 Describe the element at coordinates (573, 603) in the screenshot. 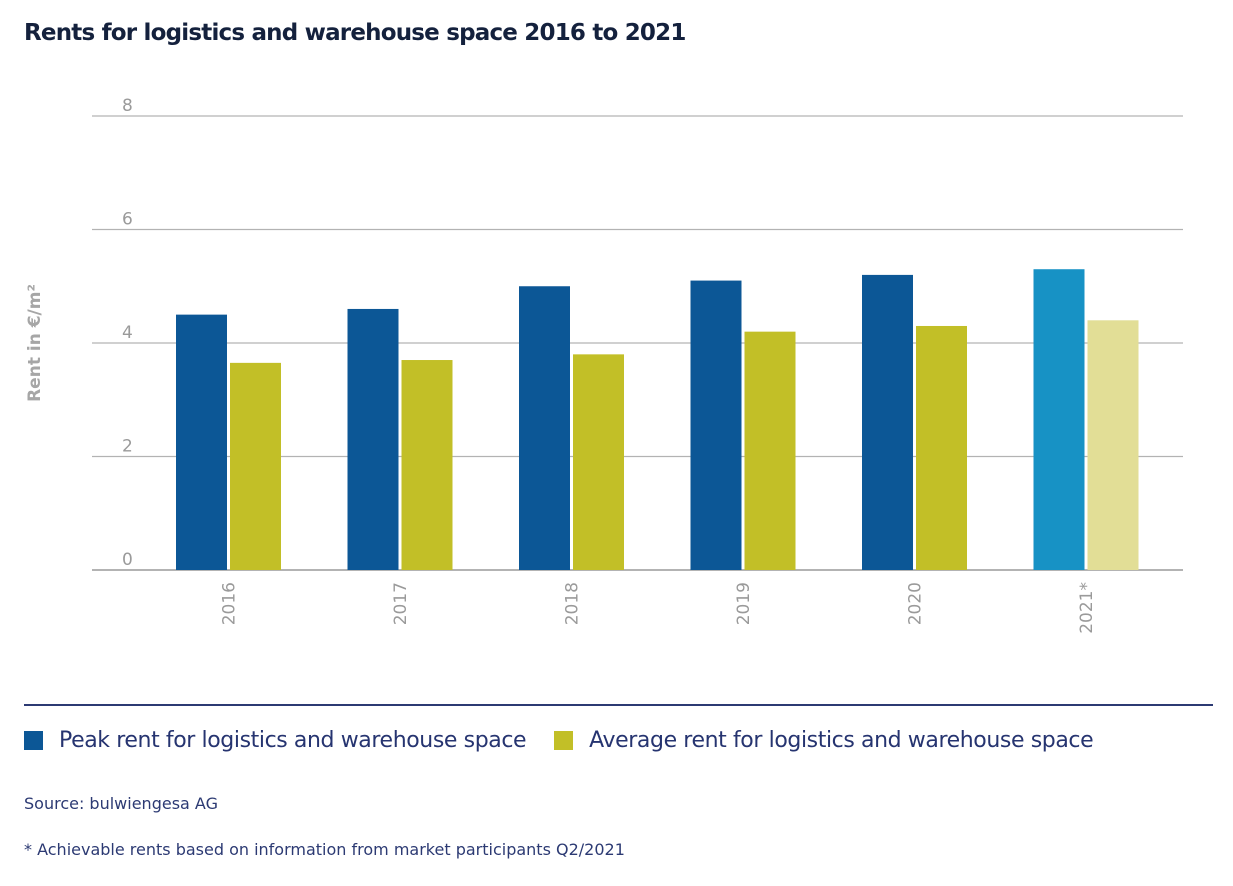

I see `x-tick-label: 2018` at that location.